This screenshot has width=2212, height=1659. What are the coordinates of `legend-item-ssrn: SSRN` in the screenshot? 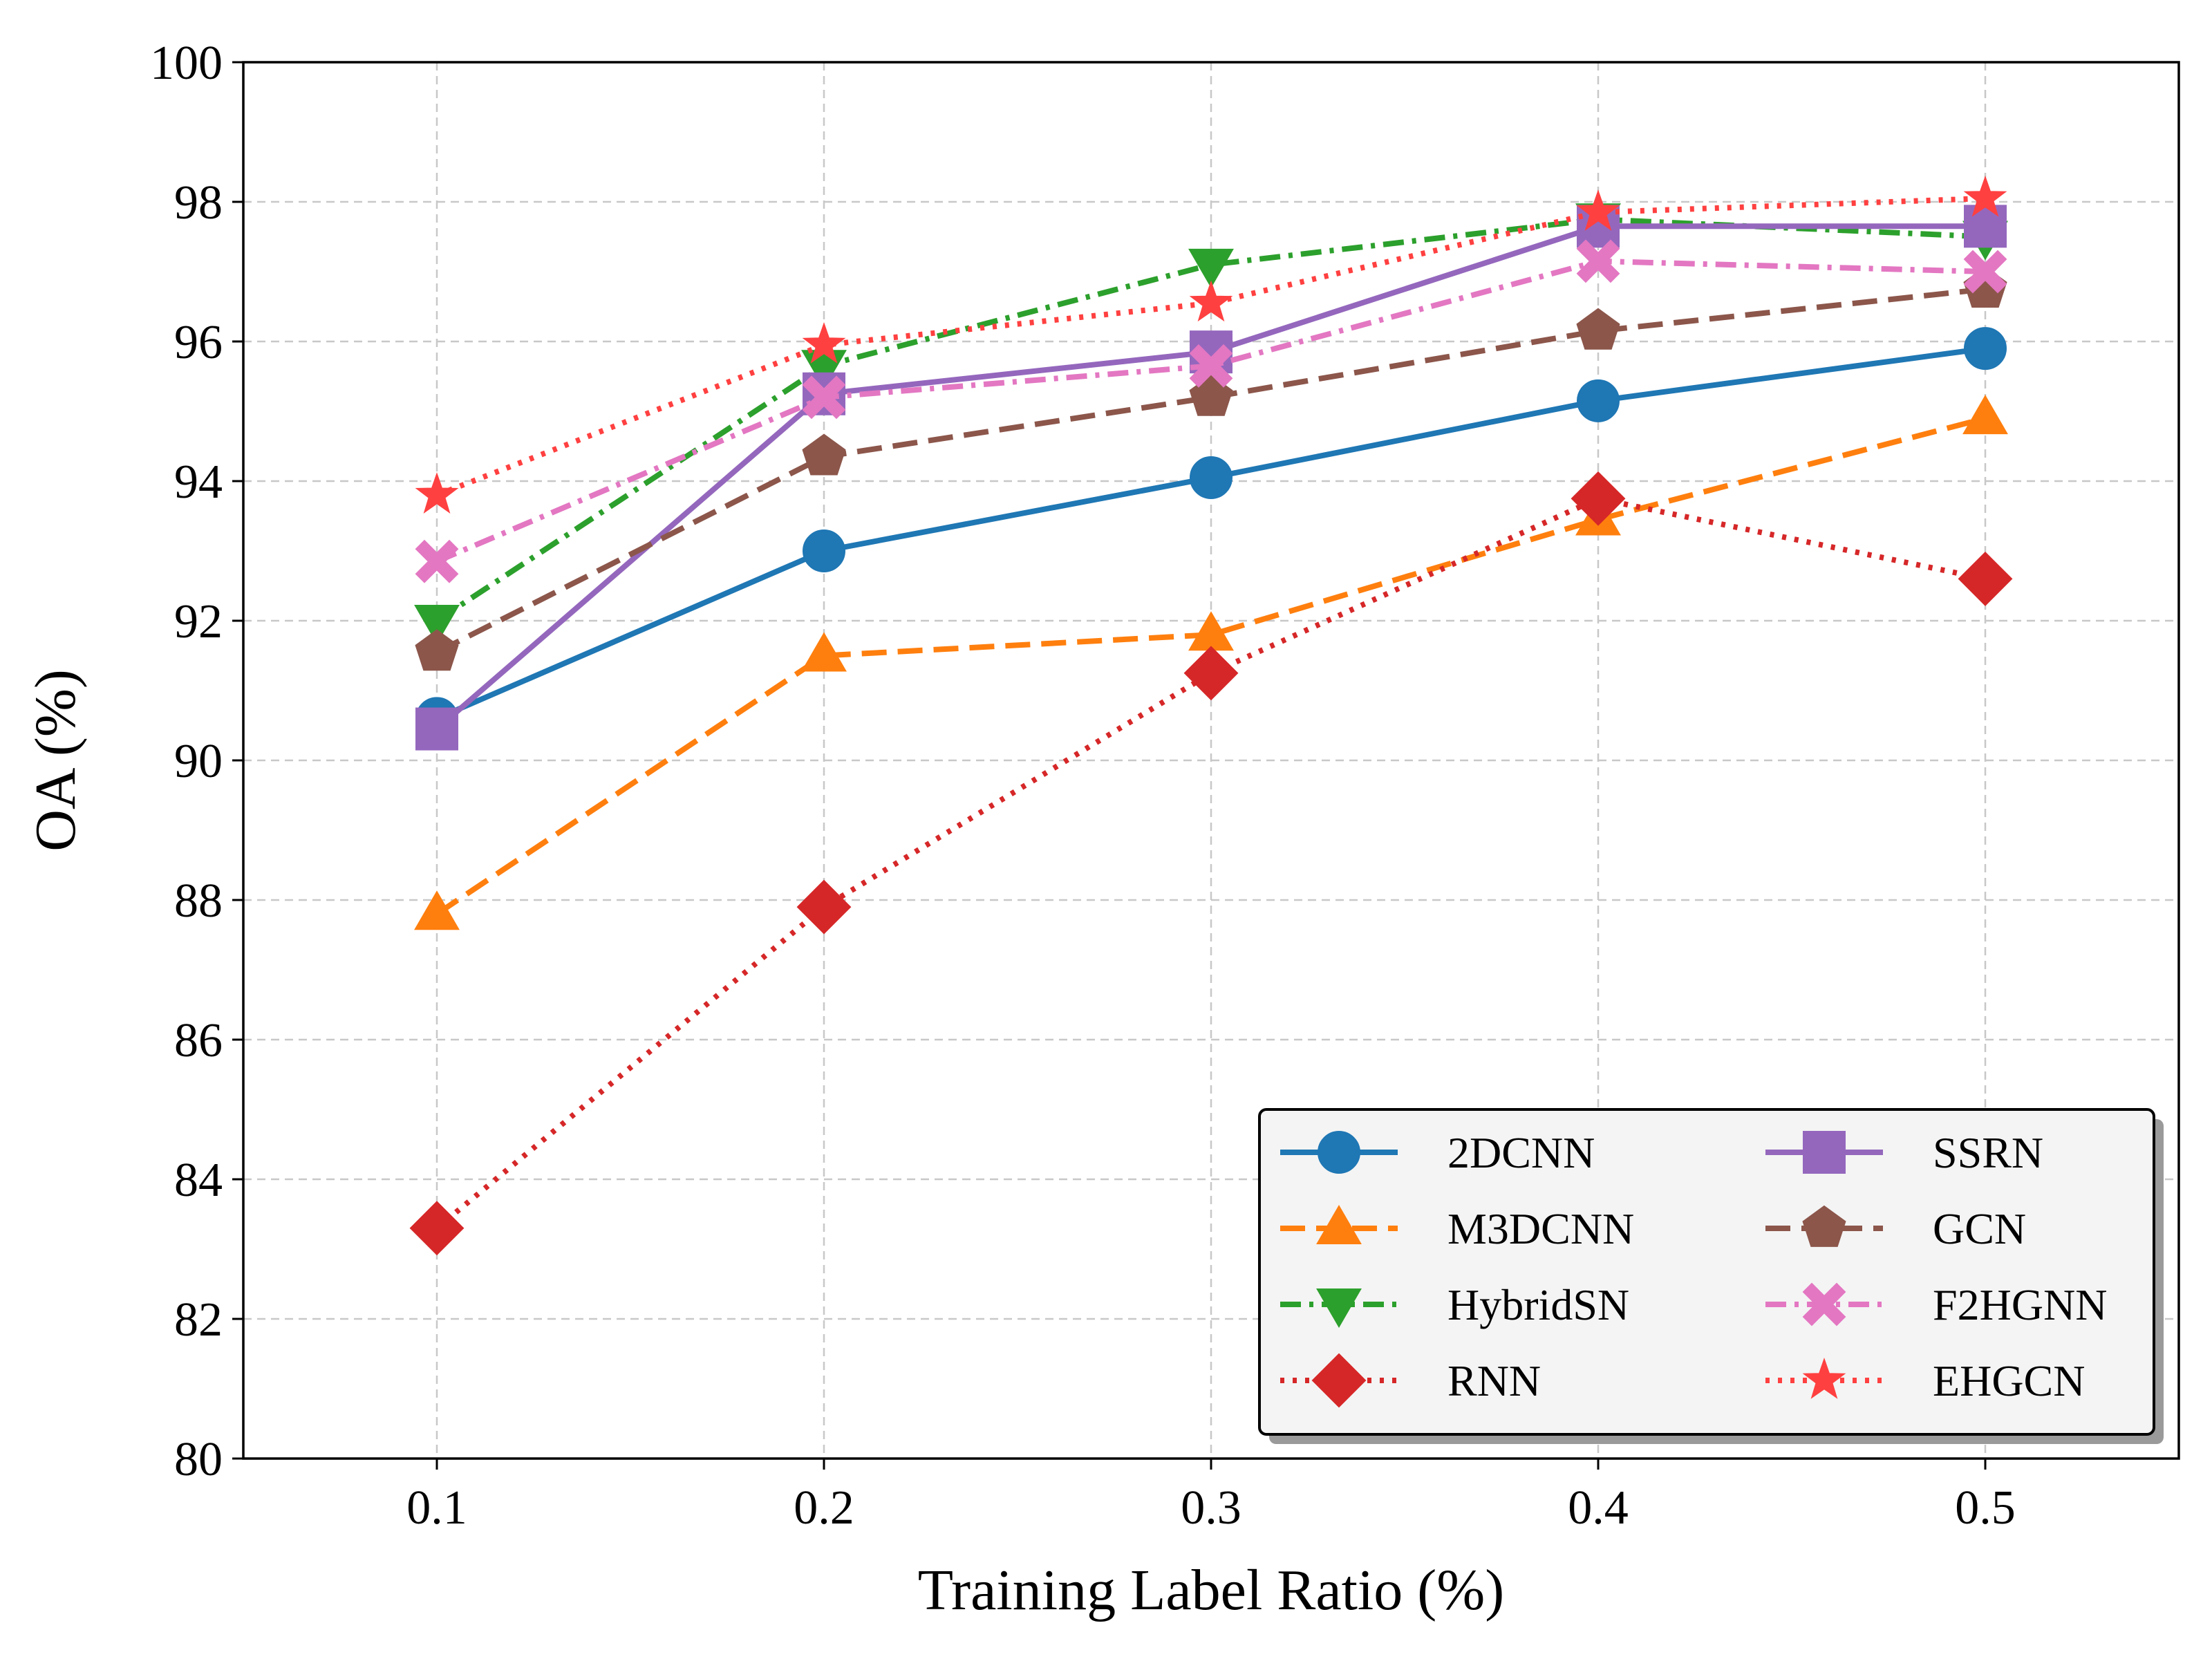 It's located at (1904, 1152).